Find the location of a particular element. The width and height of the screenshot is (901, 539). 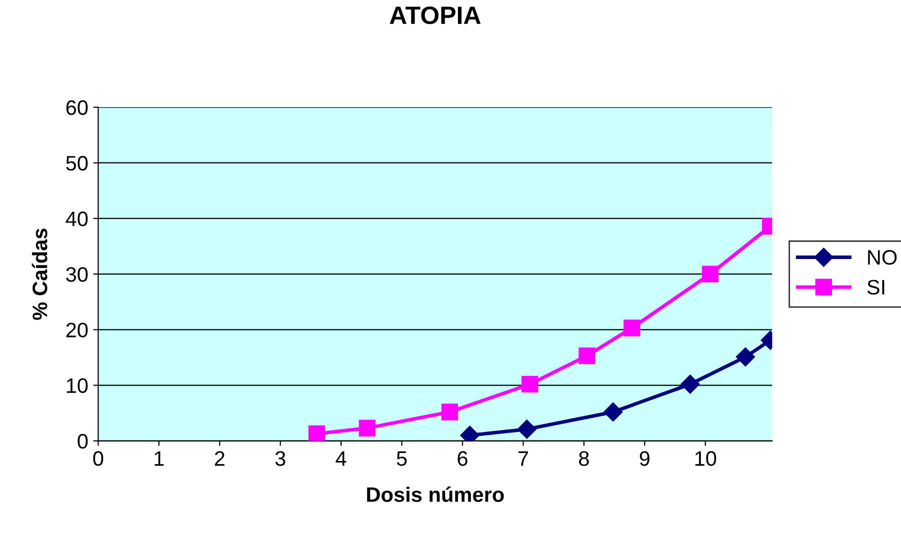

x-tick-label: 10 is located at coordinates (705, 458).